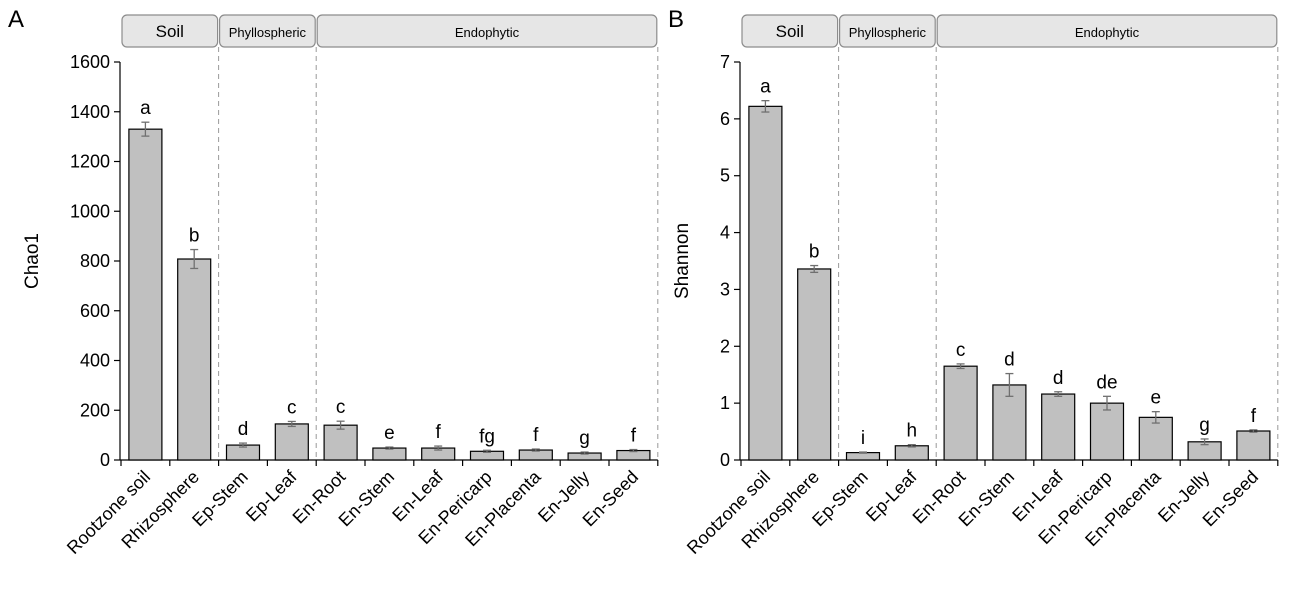  I want to click on significance-letter: fg, so click(487, 436).